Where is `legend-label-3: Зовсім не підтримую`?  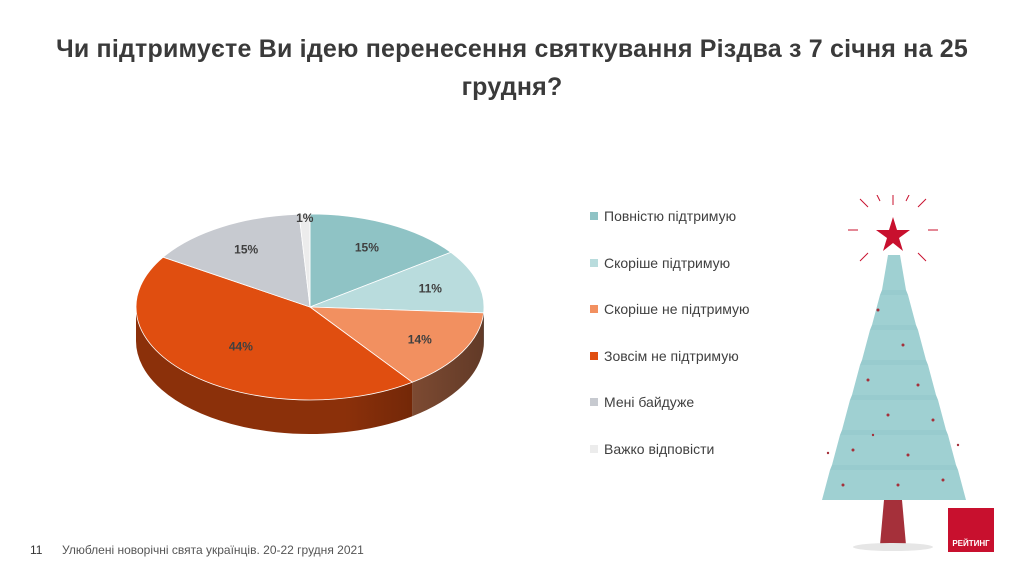
legend-label-3: Зовсім не підтримую is located at coordinates (671, 355).